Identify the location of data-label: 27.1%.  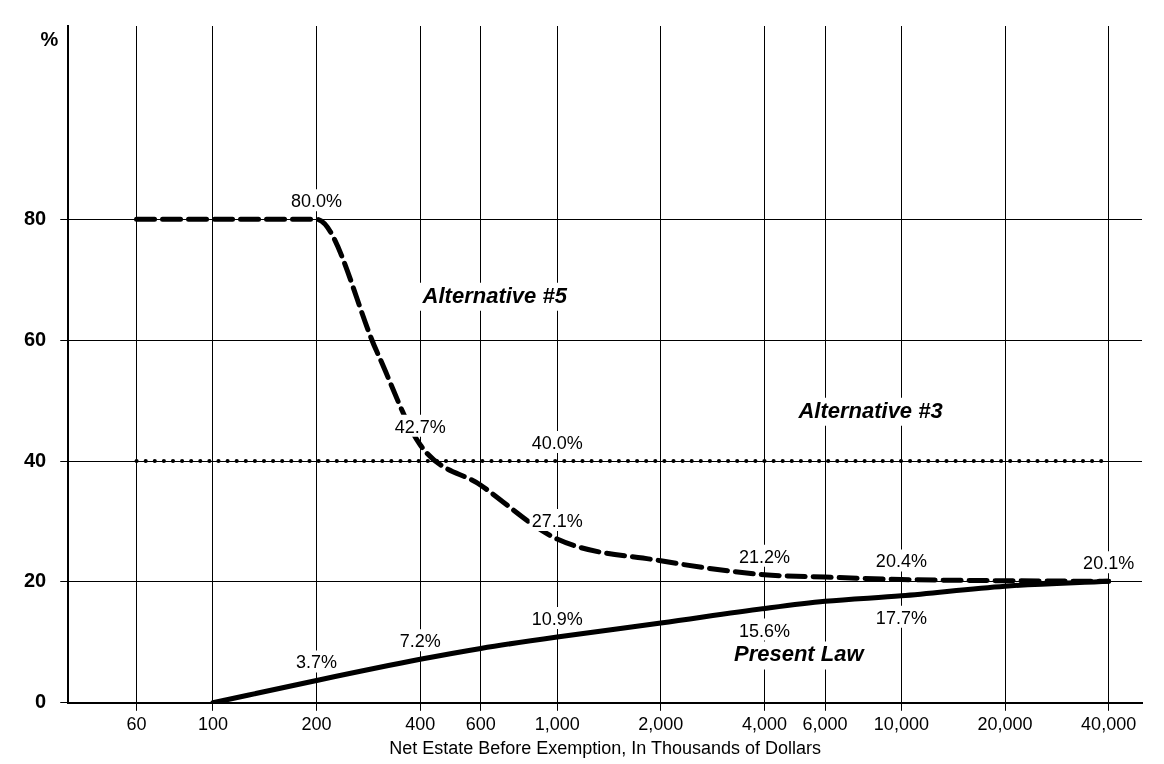
(557, 521).